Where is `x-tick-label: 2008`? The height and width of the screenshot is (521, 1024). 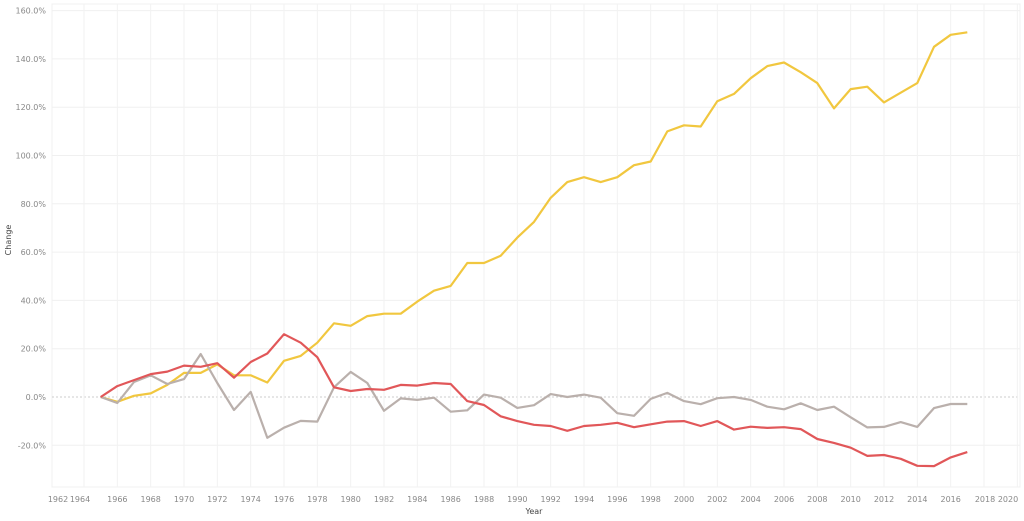
x-tick-label: 2008 is located at coordinates (817, 499).